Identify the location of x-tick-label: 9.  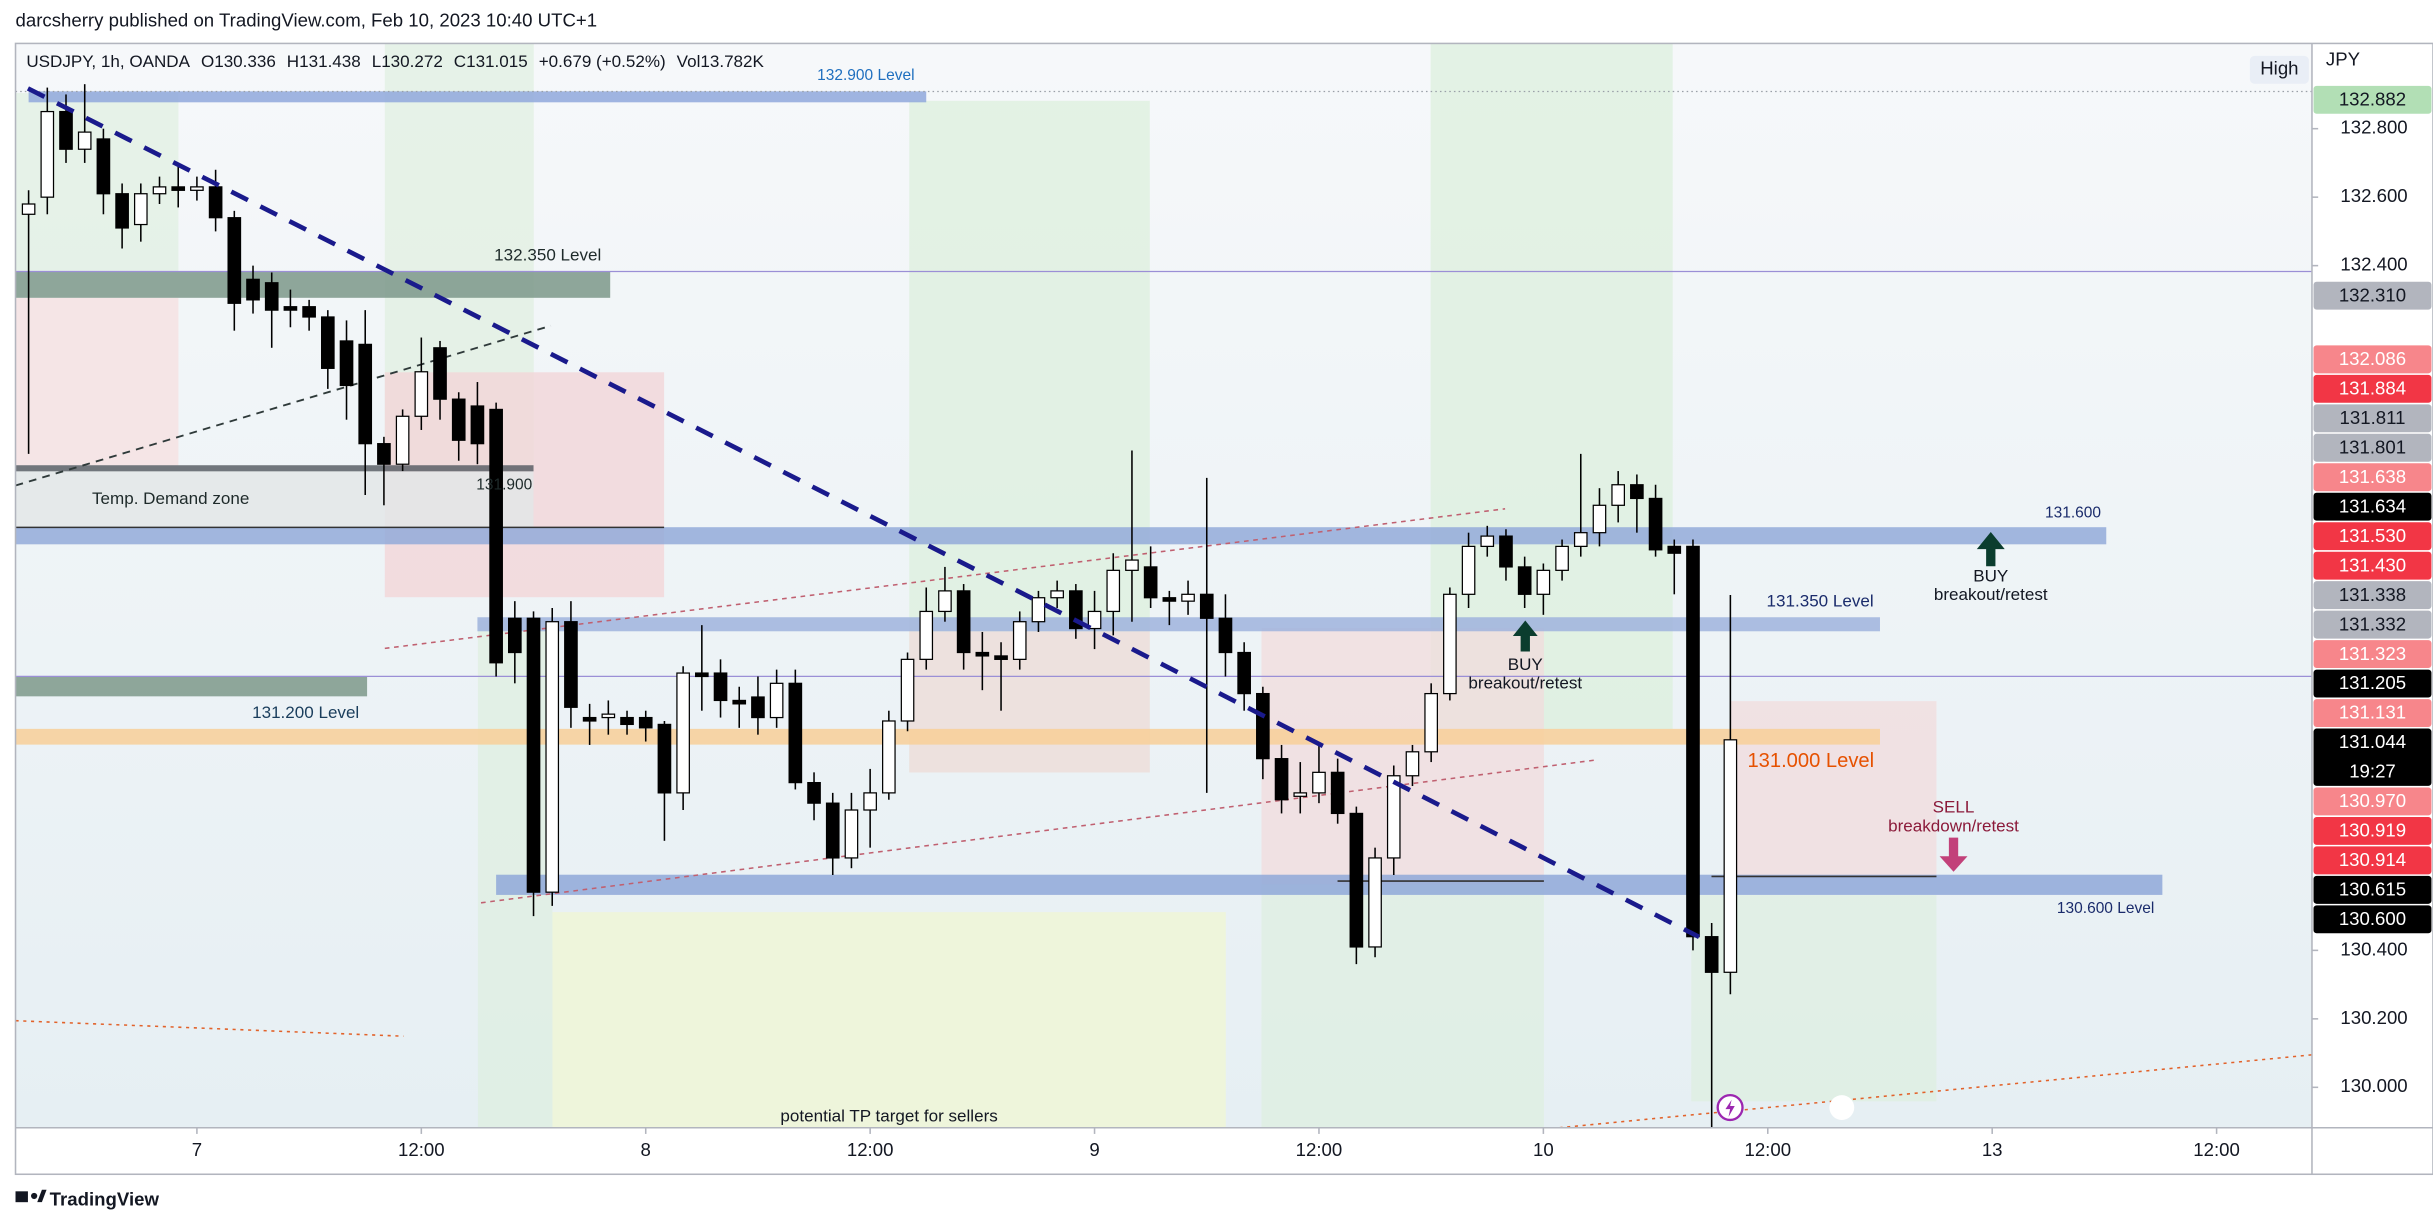
(1094, 1149).